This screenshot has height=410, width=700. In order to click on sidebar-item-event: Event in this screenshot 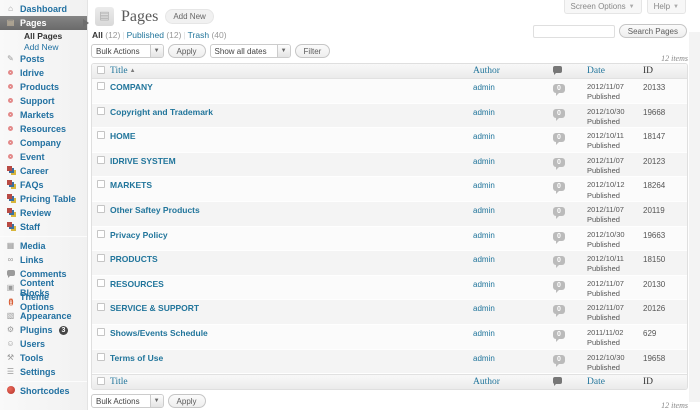, I will do `click(43, 157)`.